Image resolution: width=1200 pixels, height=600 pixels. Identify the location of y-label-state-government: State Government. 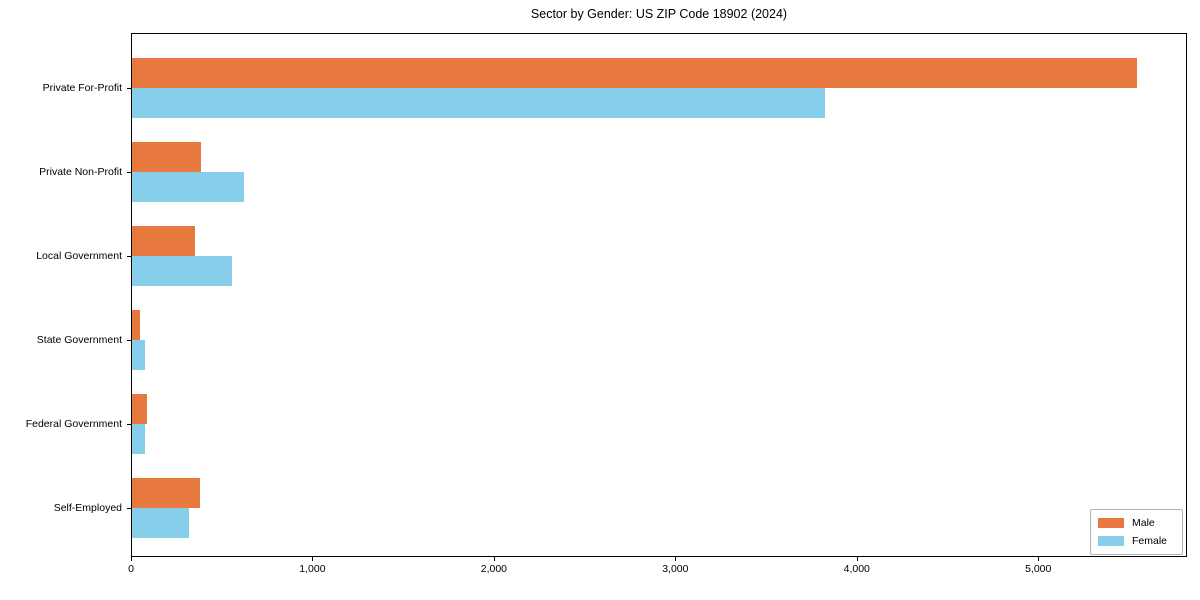
(79, 340).